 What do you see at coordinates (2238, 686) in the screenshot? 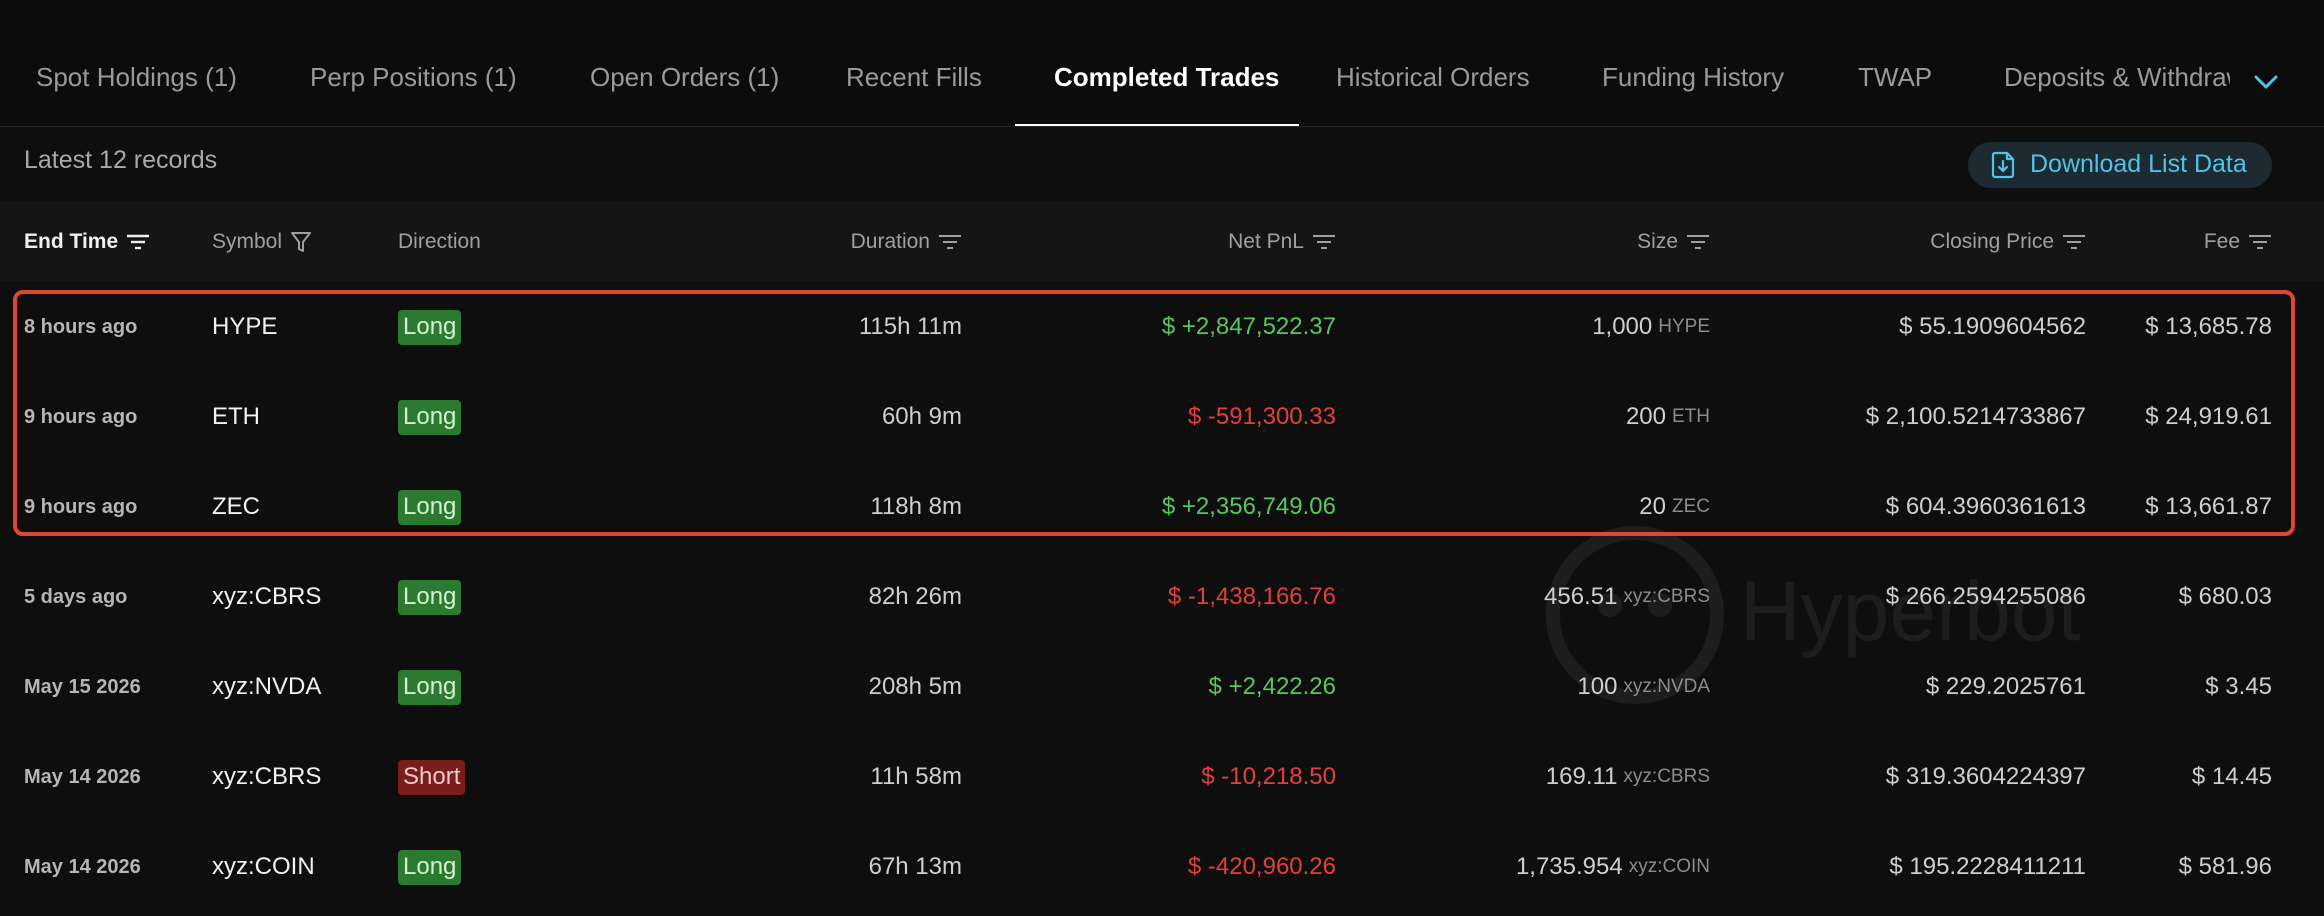
I see `cell-fee: $ 3.45` at bounding box center [2238, 686].